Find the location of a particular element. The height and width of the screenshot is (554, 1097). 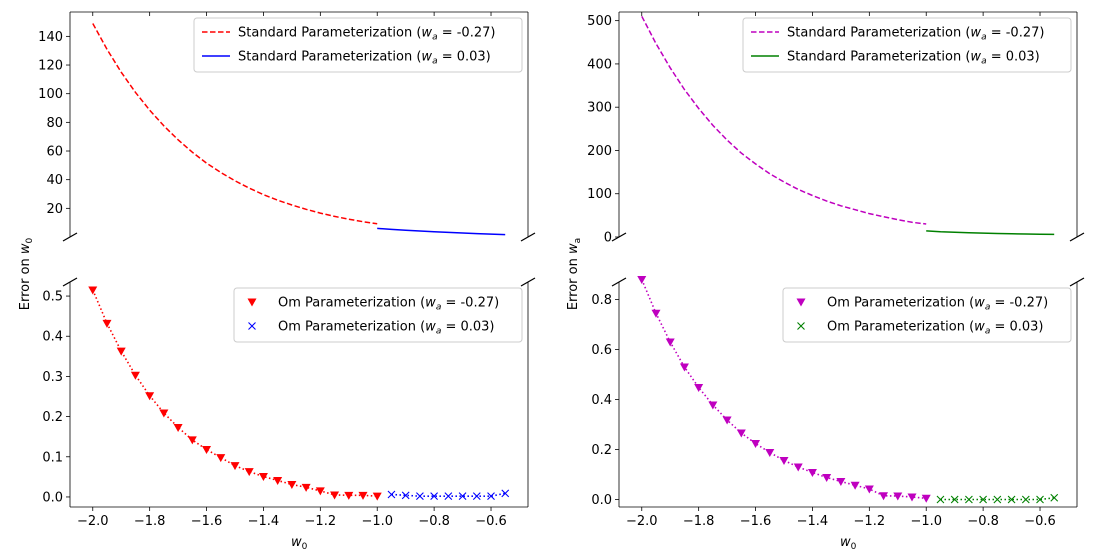

y-tick-label: 0 is located at coordinates (608, 238).